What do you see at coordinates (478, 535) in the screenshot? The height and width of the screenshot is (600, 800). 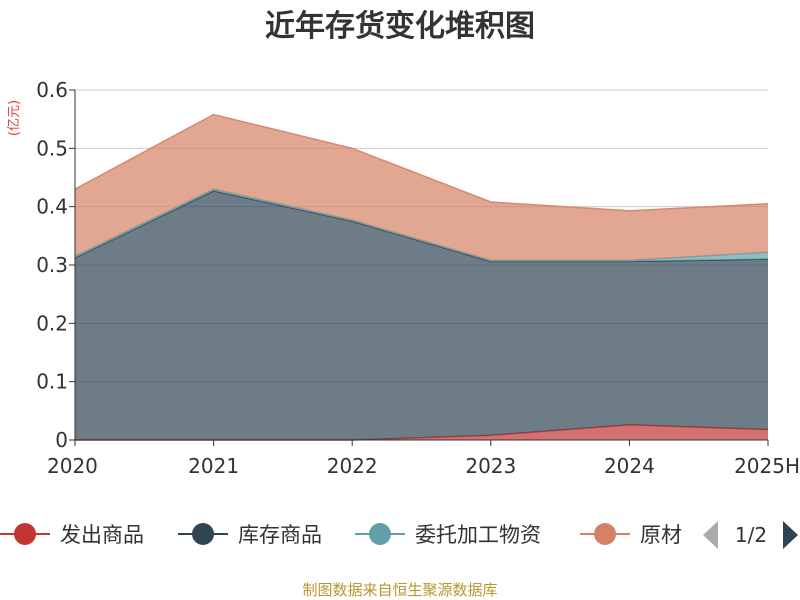 I see `legend-label: 委托加工物资` at bounding box center [478, 535].